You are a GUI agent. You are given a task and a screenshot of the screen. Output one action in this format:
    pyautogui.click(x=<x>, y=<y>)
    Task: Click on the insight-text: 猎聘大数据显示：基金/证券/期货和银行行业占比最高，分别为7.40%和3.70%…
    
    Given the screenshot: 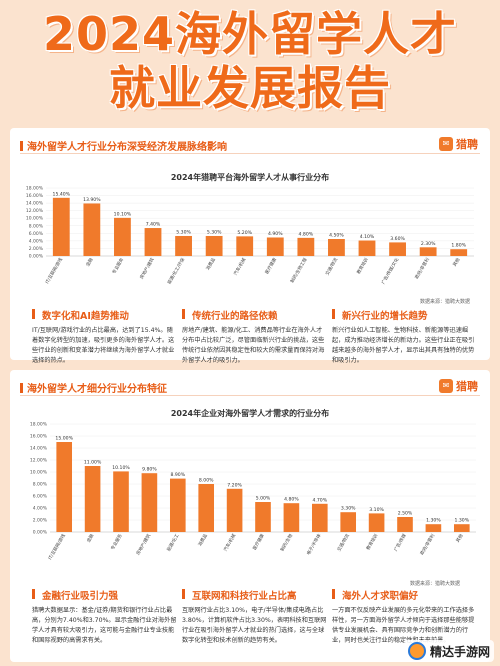 What is the action you would take?
    pyautogui.click(x=104, y=625)
    